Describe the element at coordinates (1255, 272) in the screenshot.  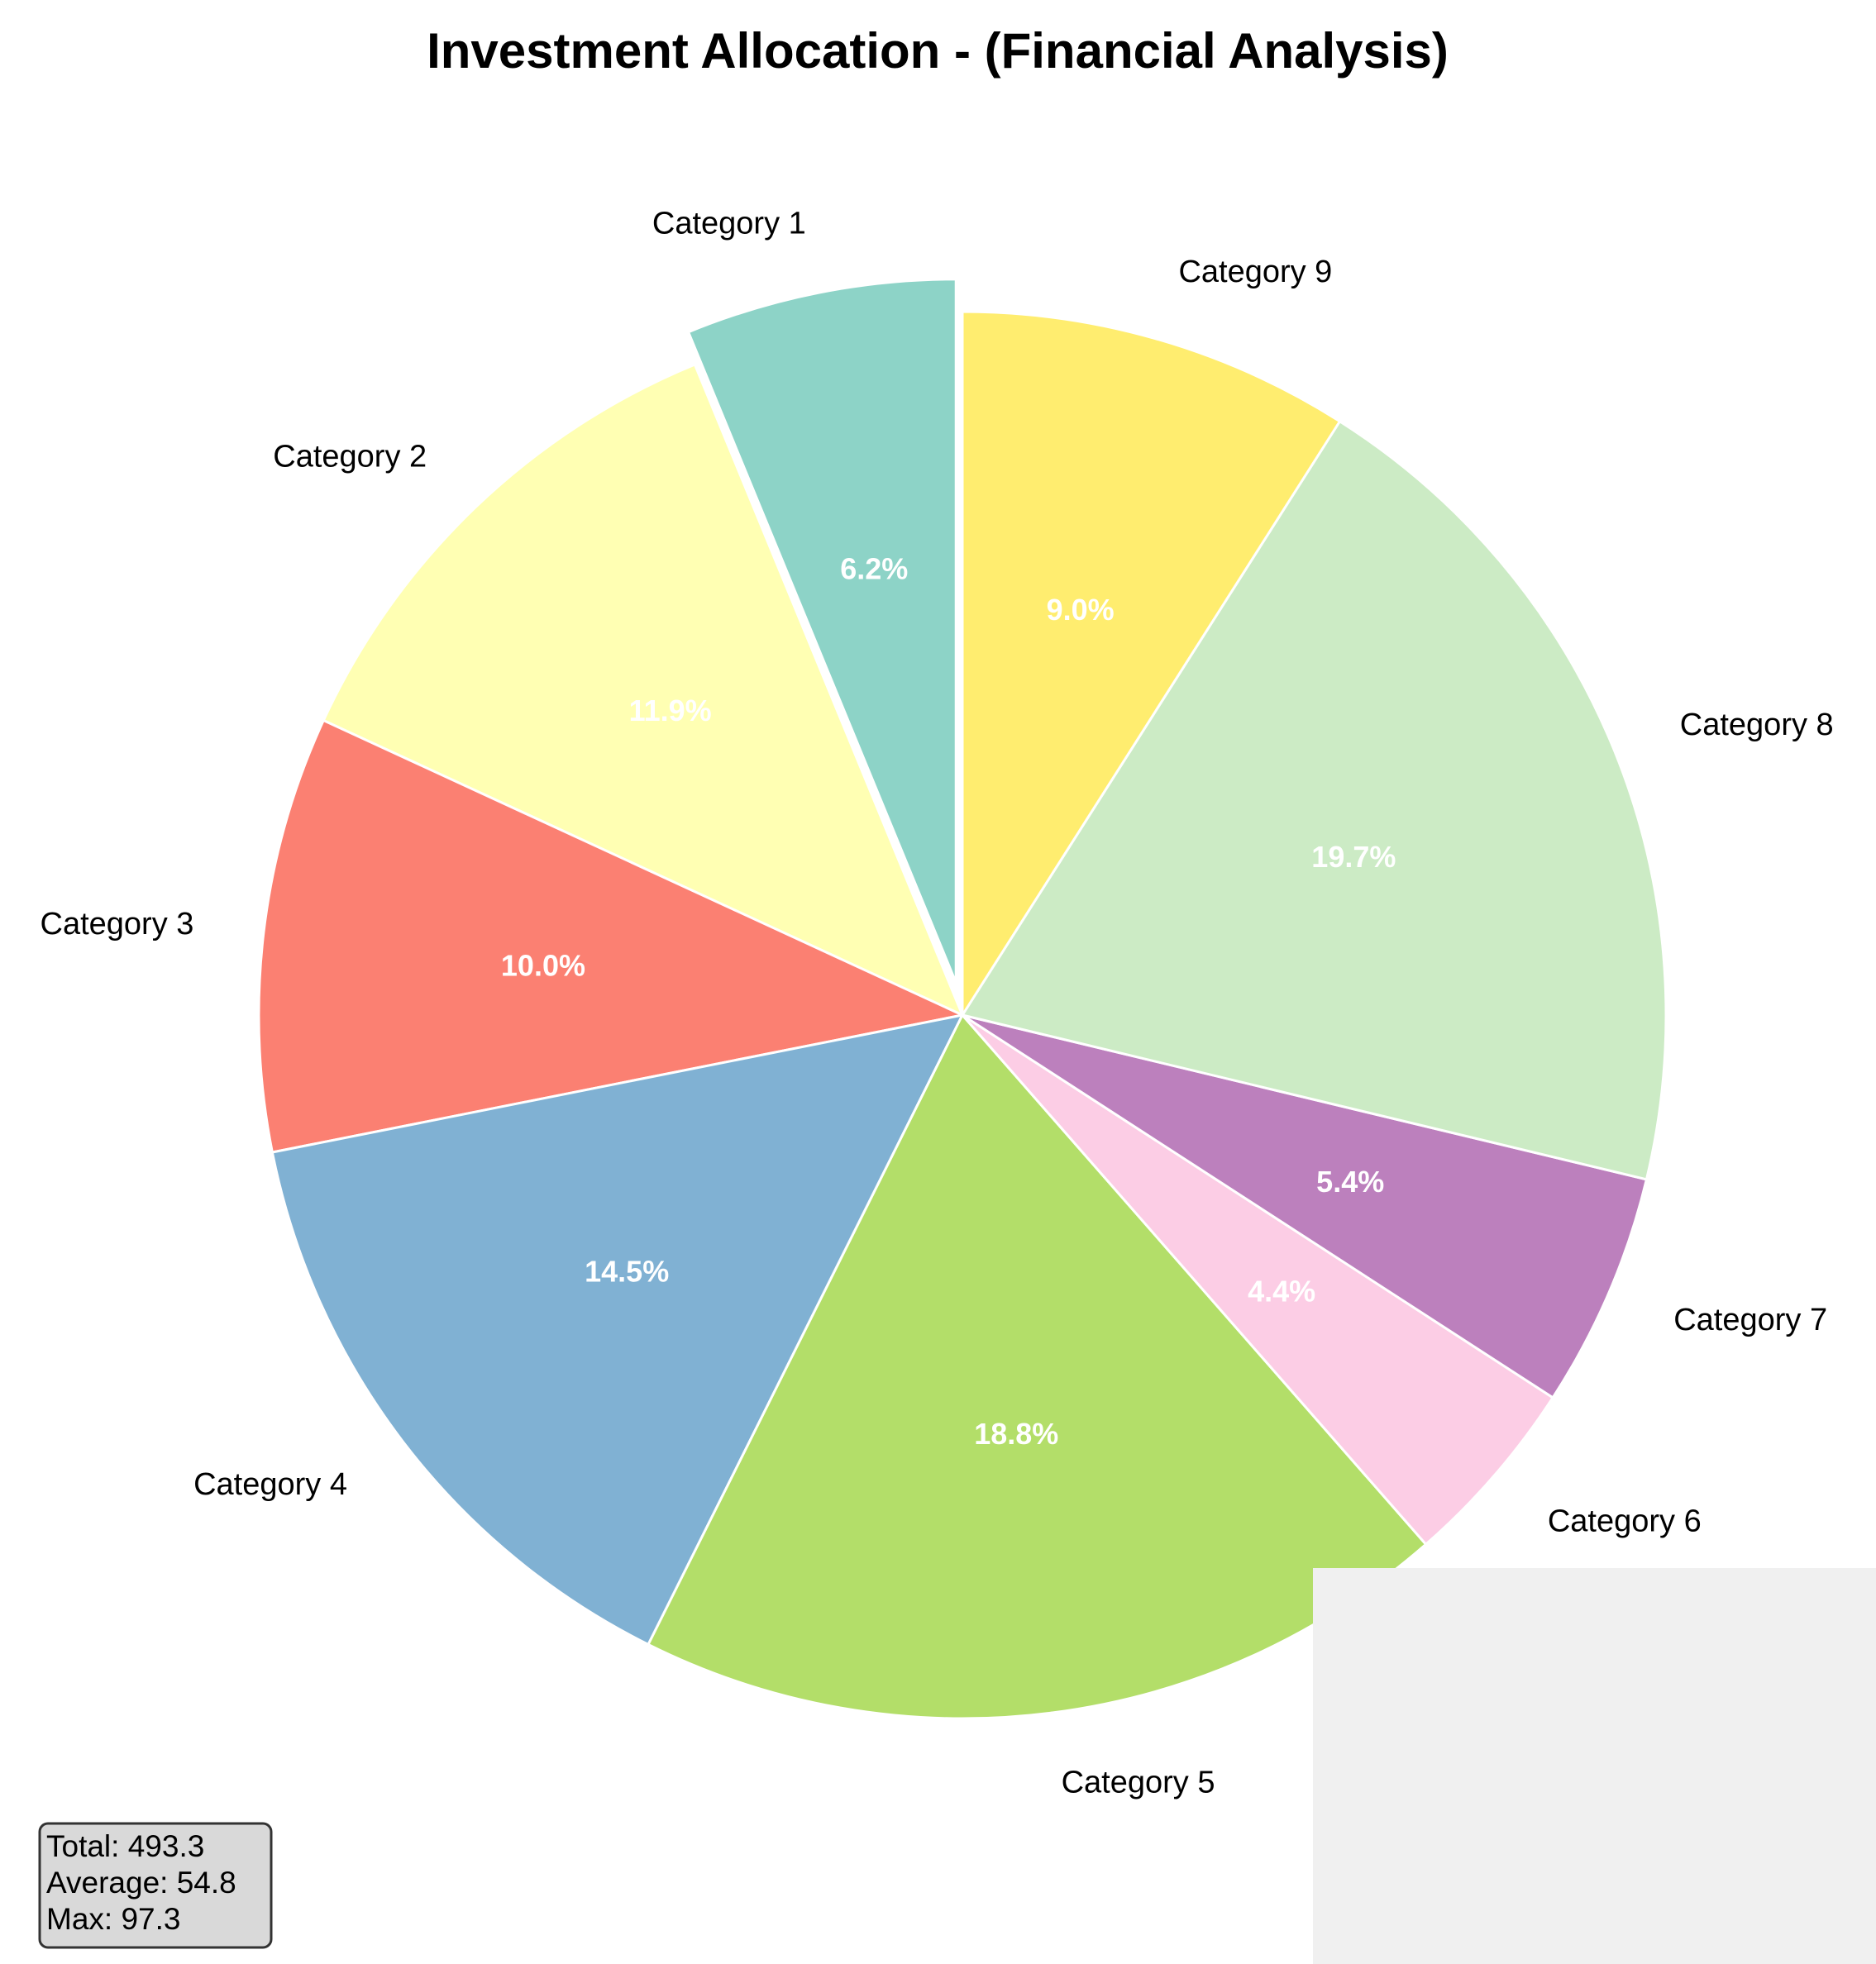
I see `category-label-9: Category 9` at that location.